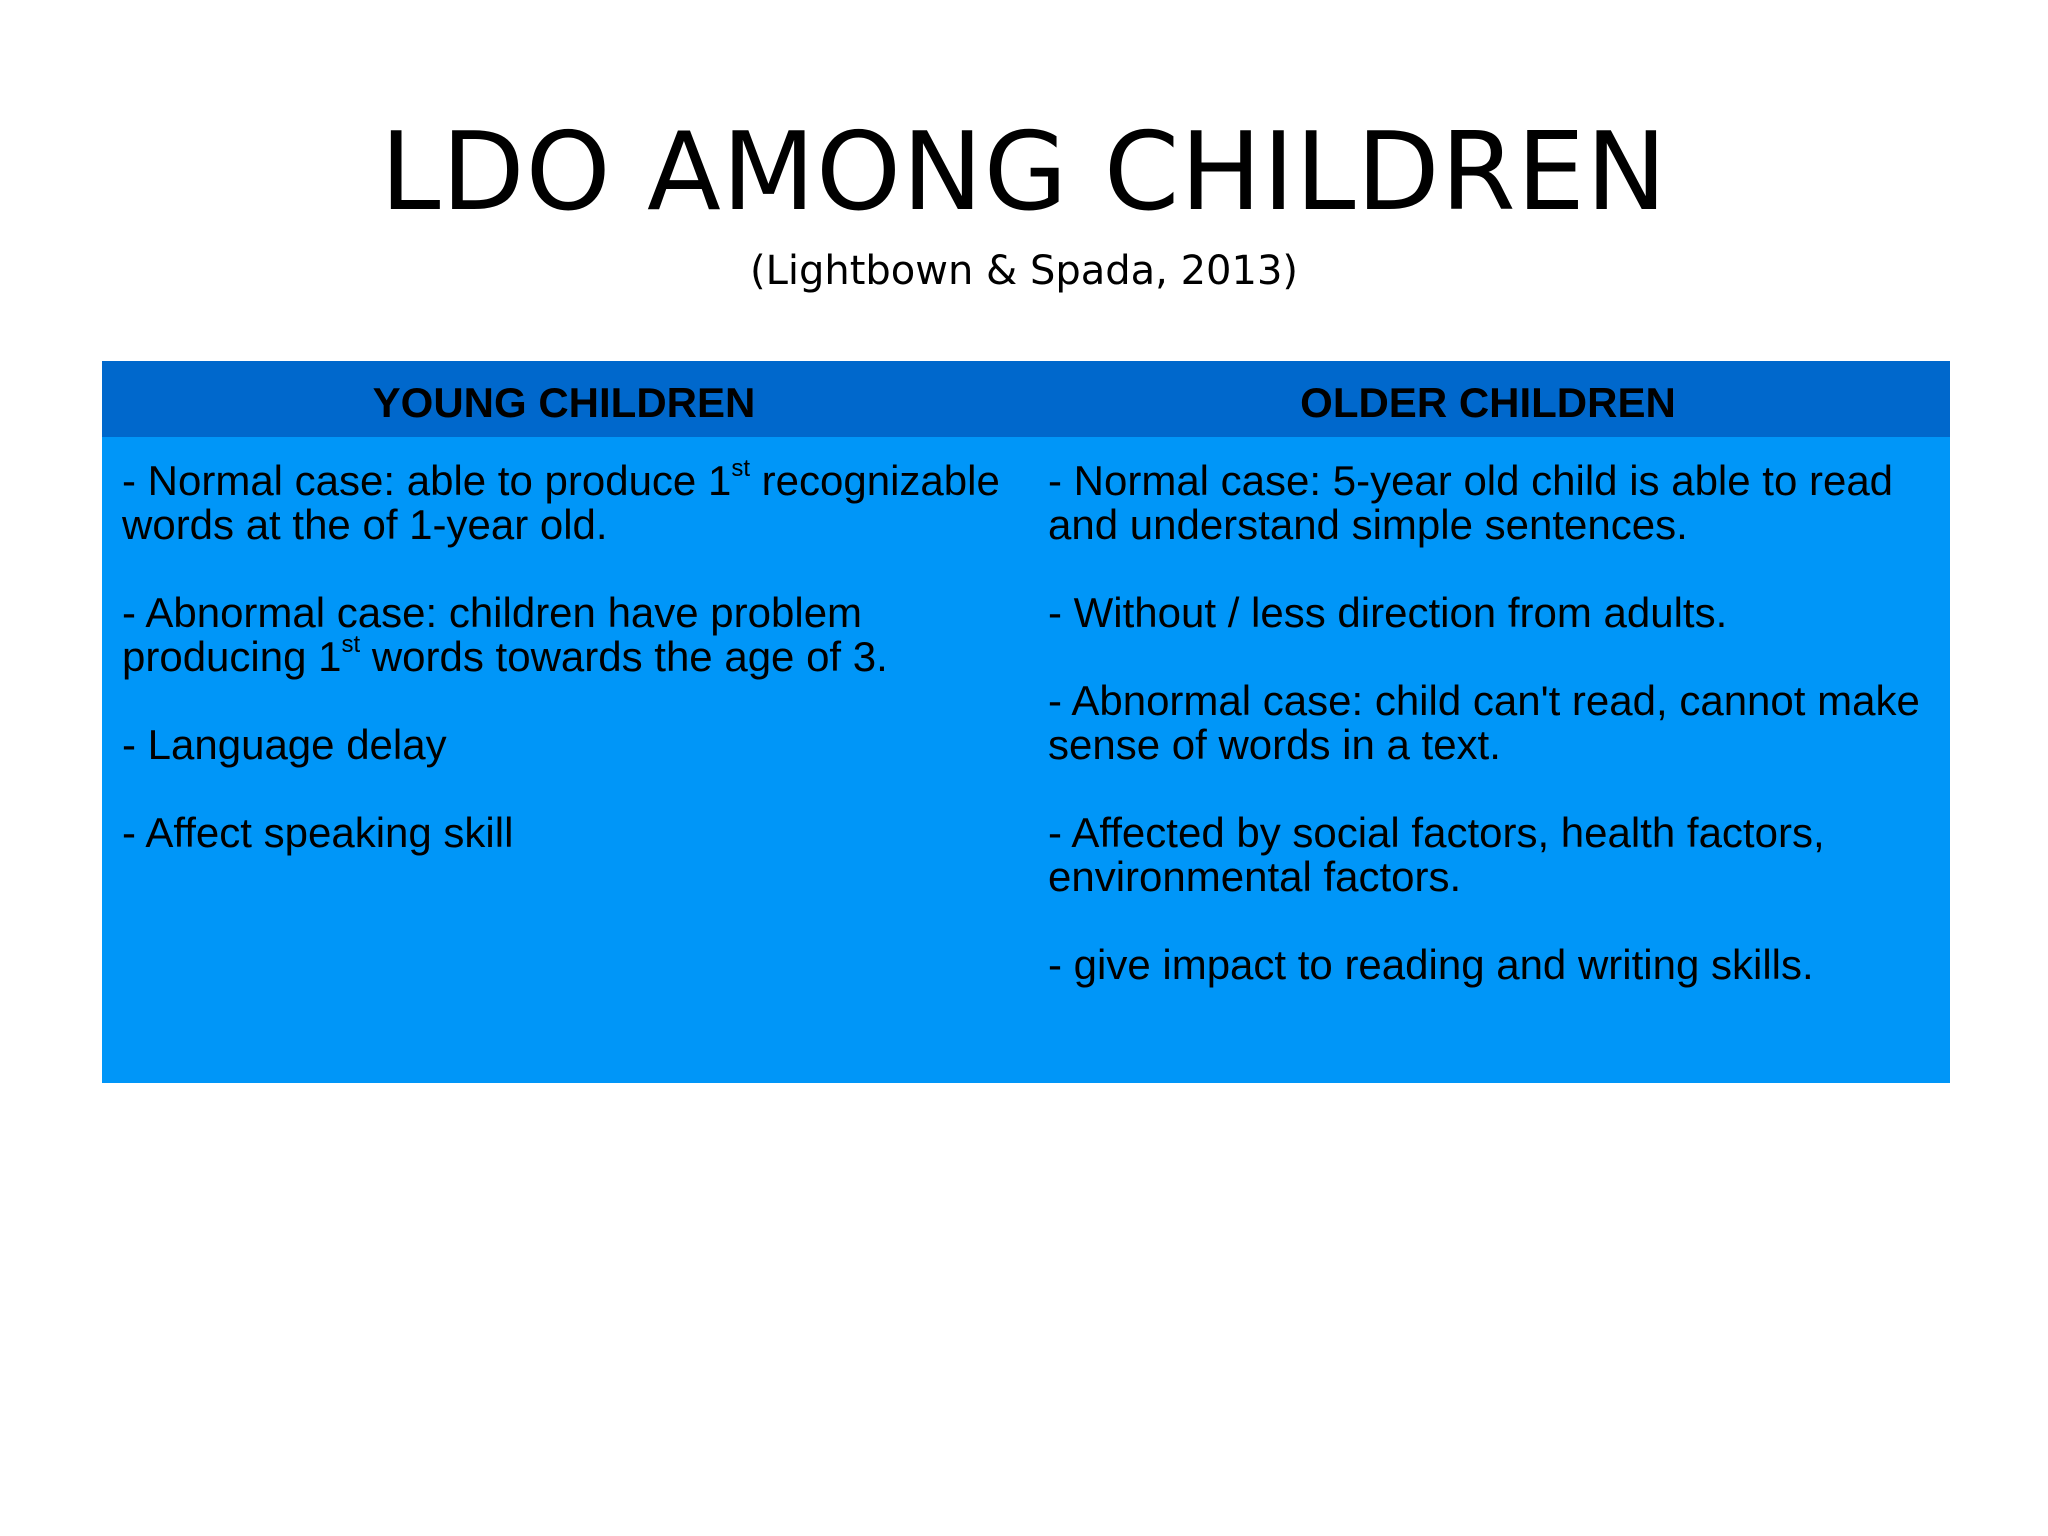 The image size is (2048, 1536). I want to click on young-point-text: - Normal case: able to produce 1, so click(427, 480).